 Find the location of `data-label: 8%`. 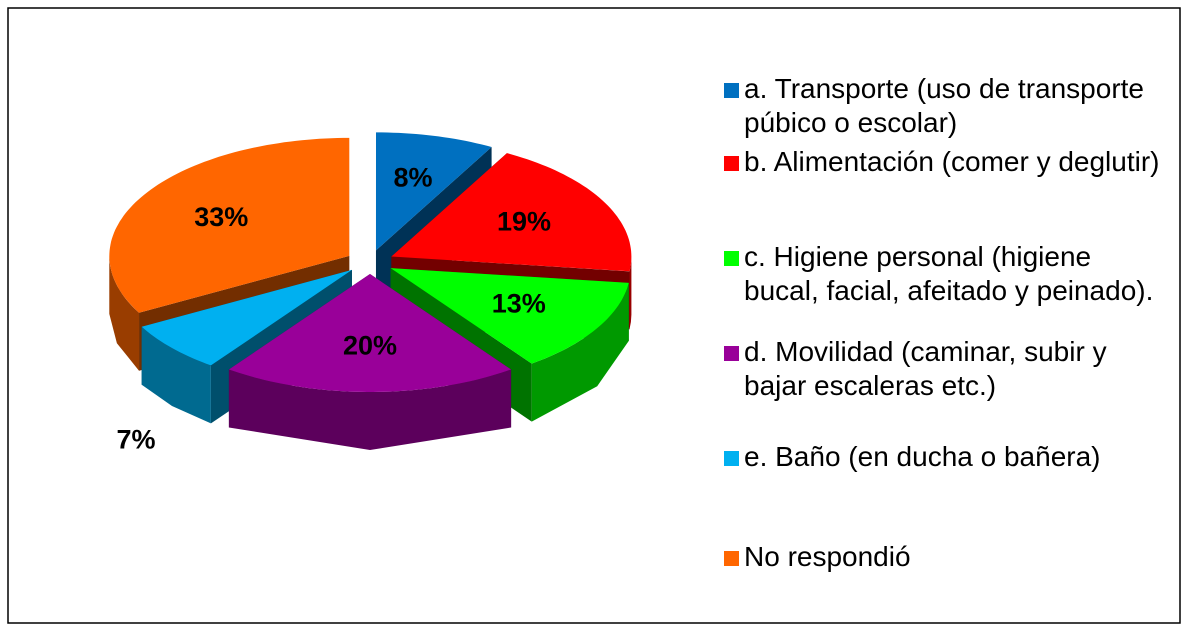

data-label: 8% is located at coordinates (412, 178).